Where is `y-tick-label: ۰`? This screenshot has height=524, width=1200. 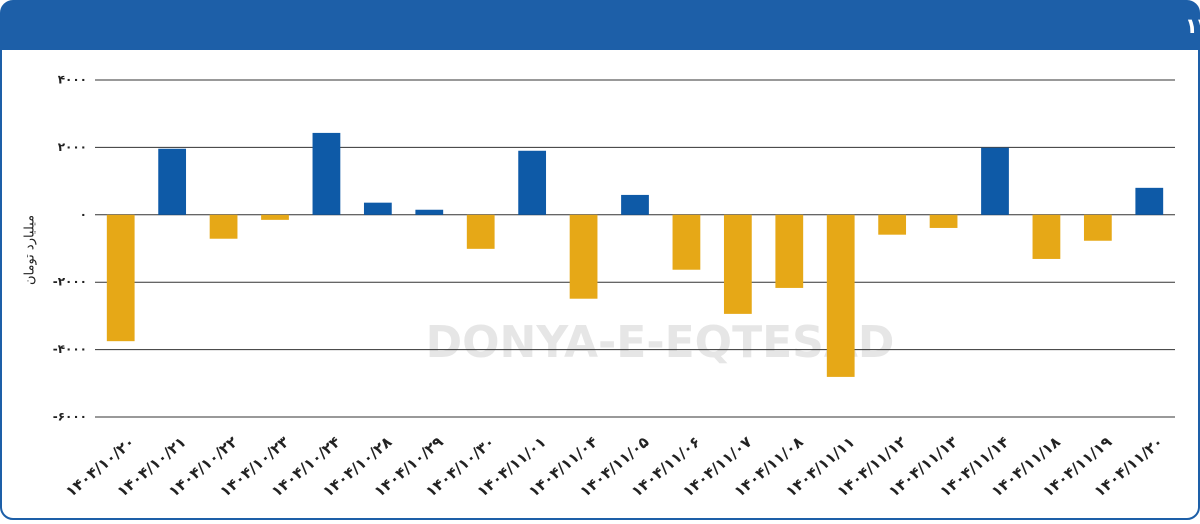
y-tick-label: ۰ is located at coordinates (83, 214).